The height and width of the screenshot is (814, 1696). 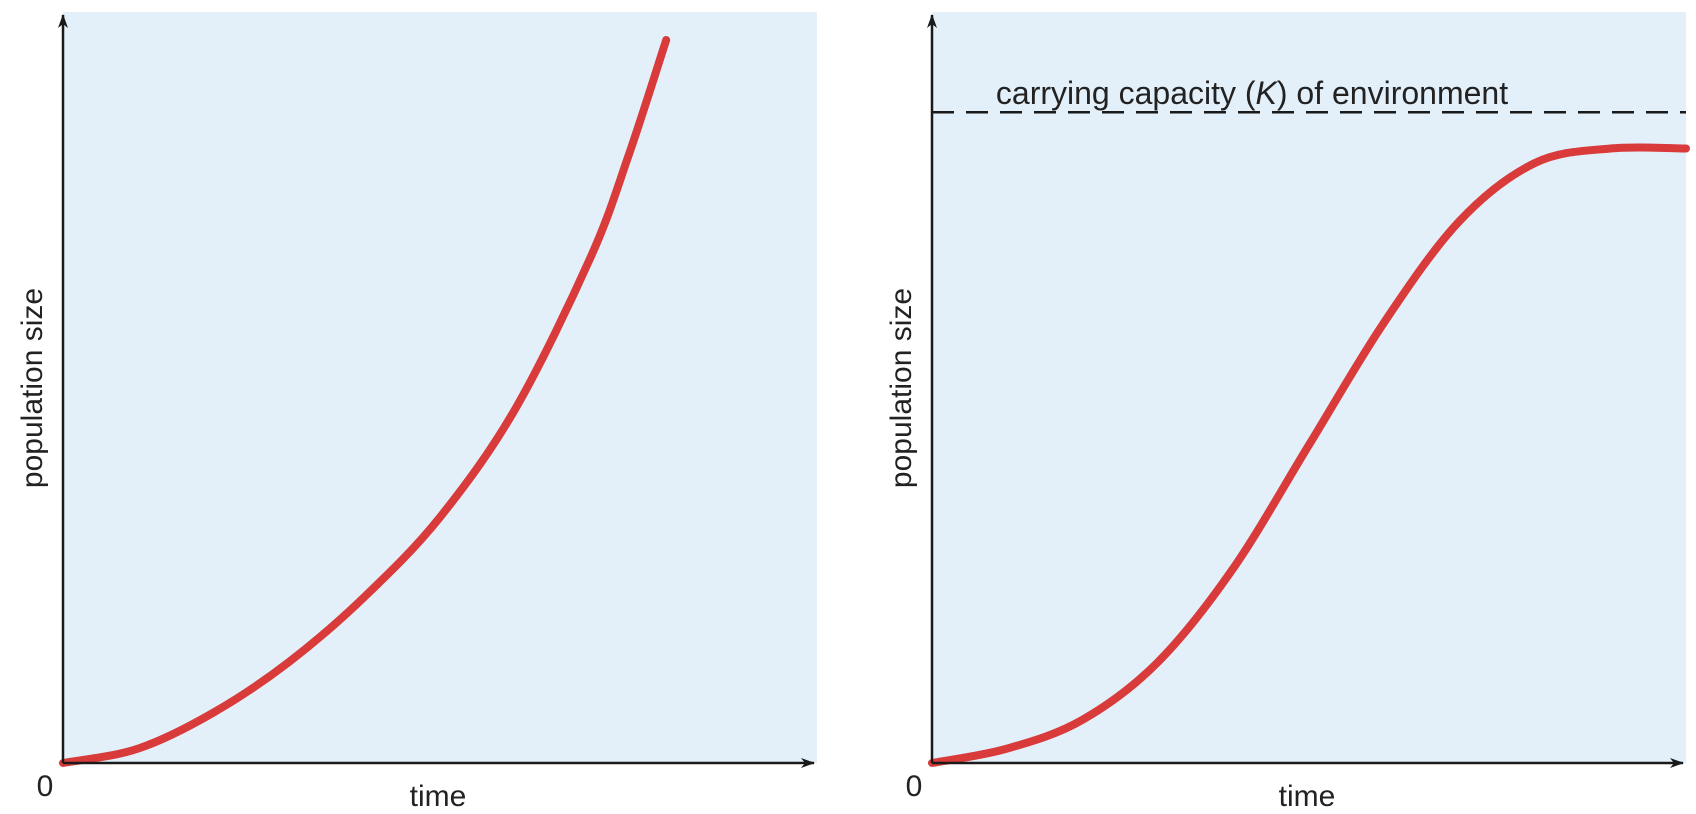 I want to click on k-symbol: K, so click(x=1267, y=93).